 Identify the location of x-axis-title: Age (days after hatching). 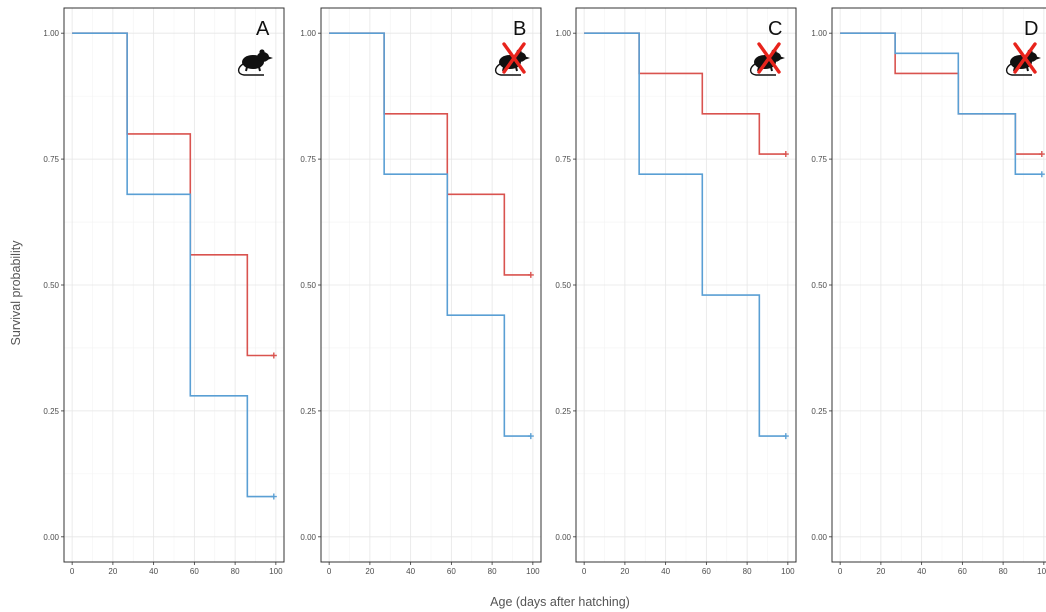
(560, 602).